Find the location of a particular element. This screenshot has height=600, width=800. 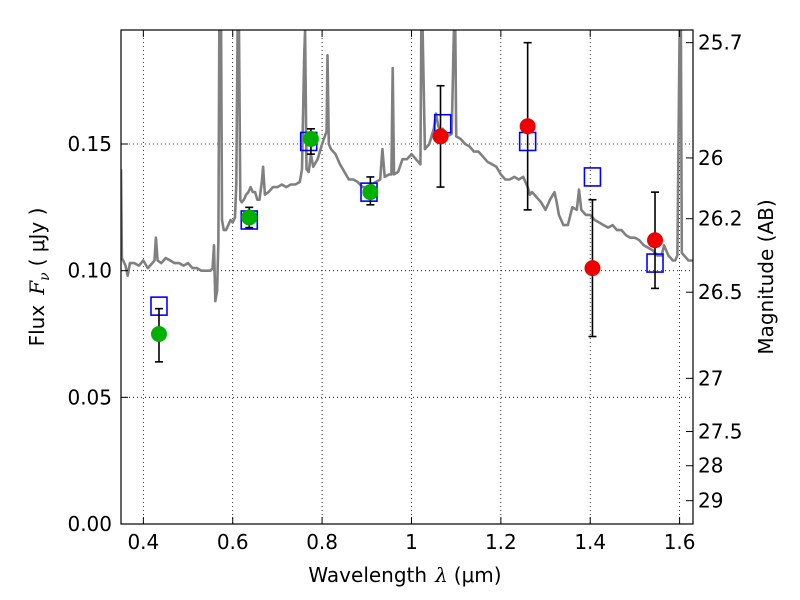

y-axis-label-text: Flux is located at coordinates (37, 326).